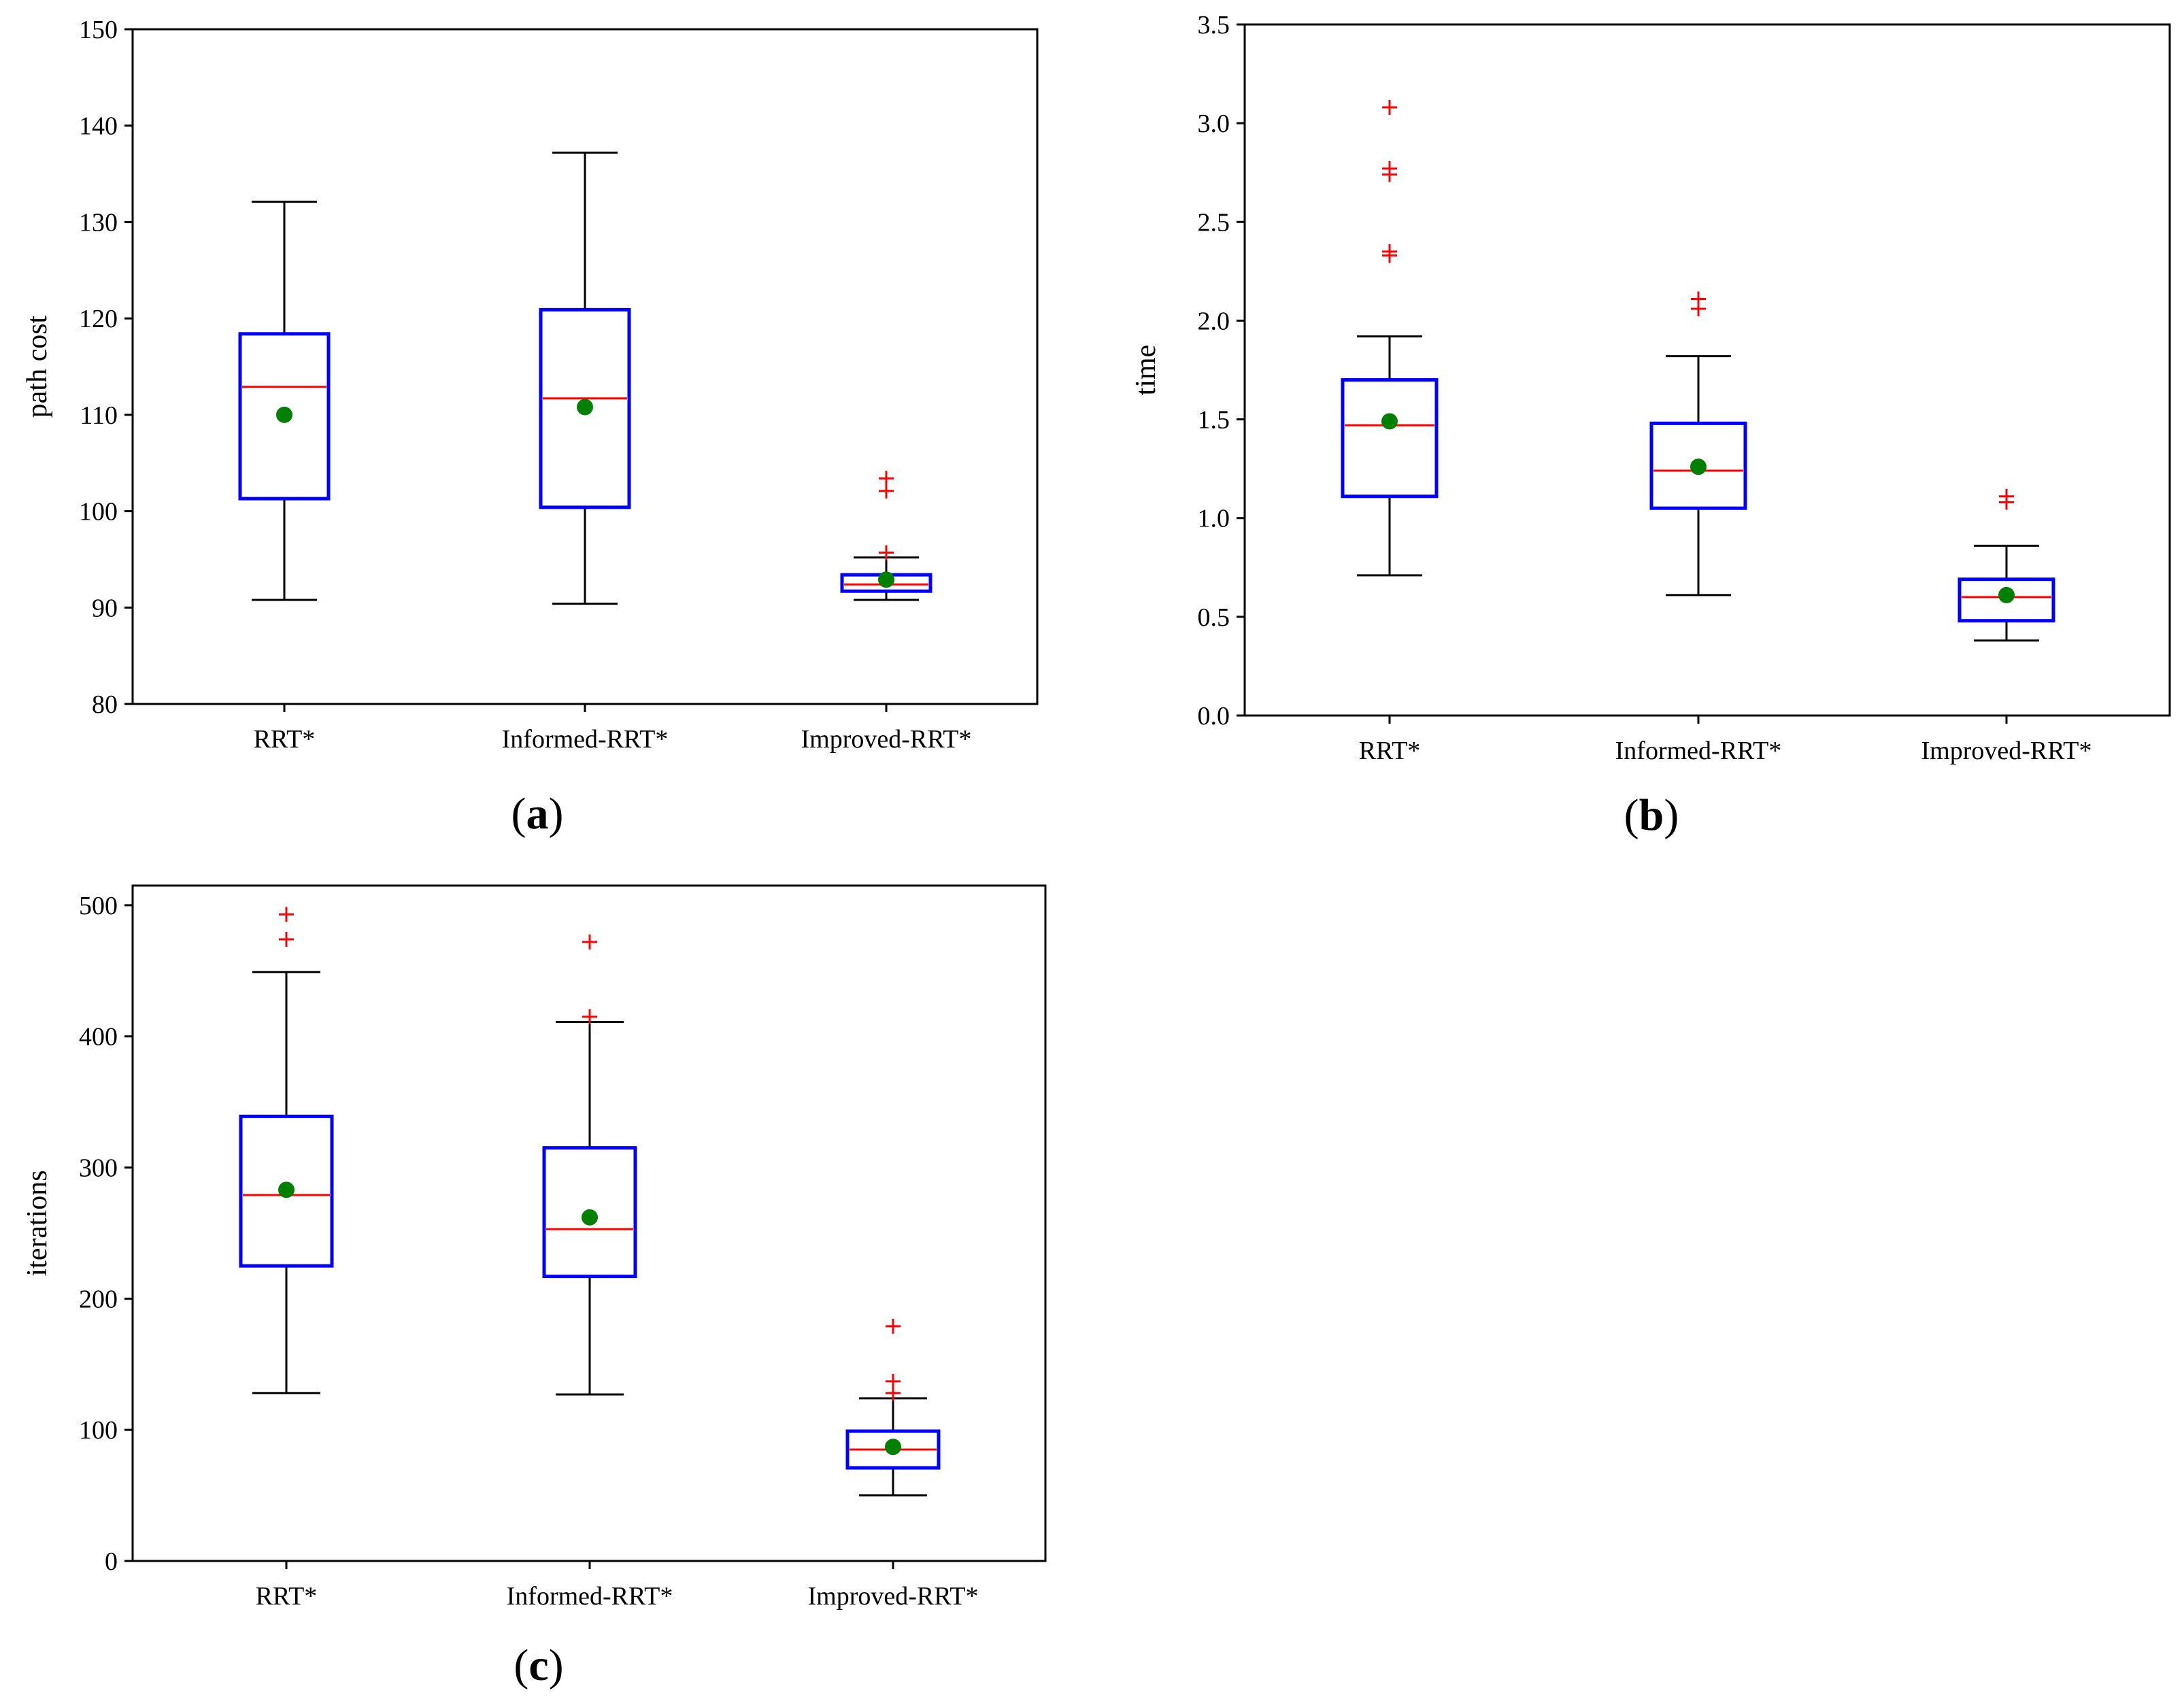 This screenshot has height=1697, width=2184. I want to click on y-tick-label: 80, so click(105, 704).